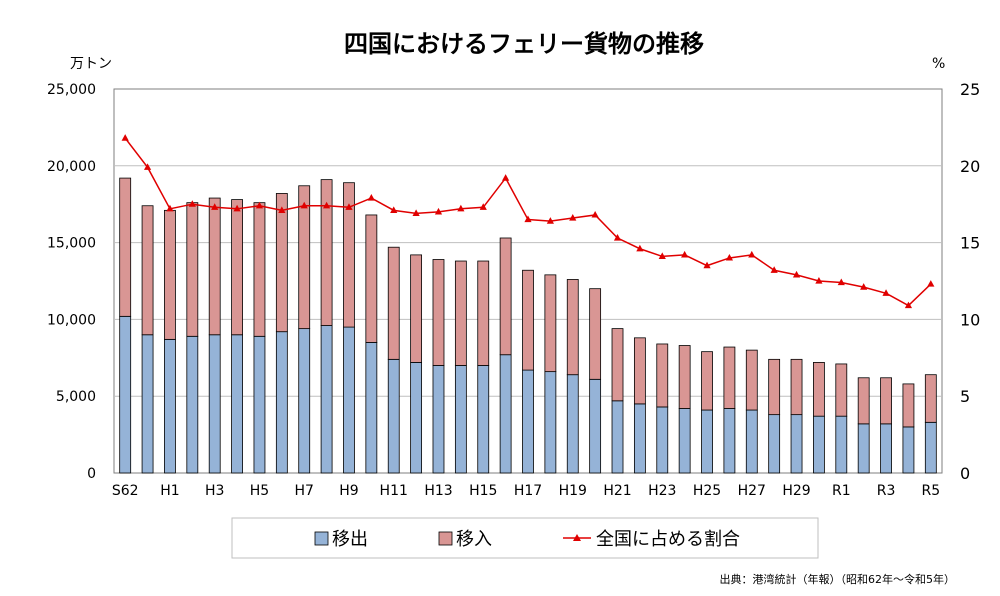 This screenshot has width=1000, height=596. Describe the element at coordinates (483, 491) in the screenshot. I see `x-tick-label: H15` at that location.